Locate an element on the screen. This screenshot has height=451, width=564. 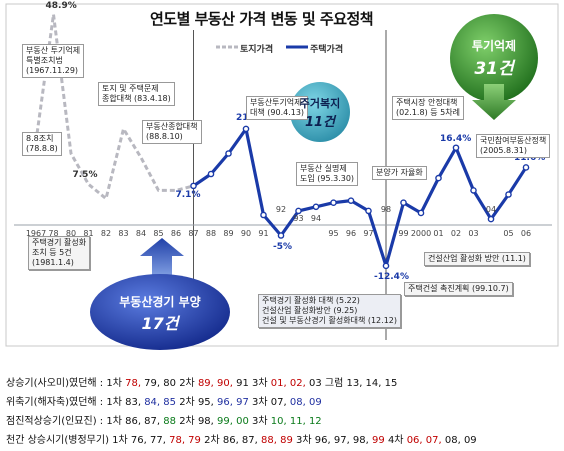
x-tick-80: 80 is located at coordinates (71, 233).